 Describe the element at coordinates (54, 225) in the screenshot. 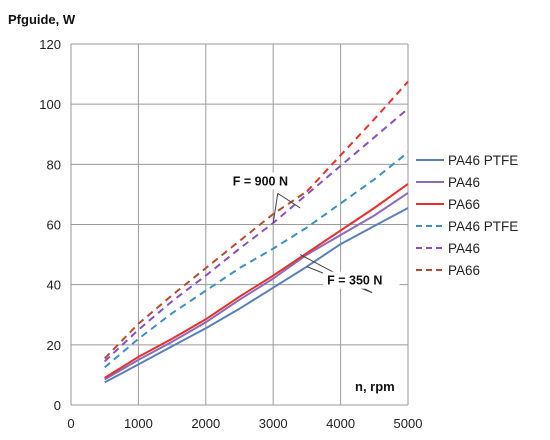

I see `y-tick-label: 60` at that location.